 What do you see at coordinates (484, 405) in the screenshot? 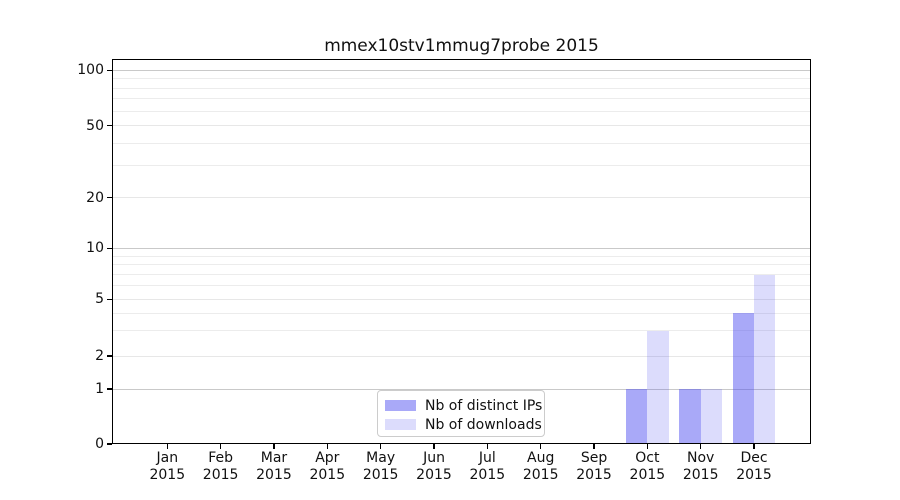
I see `legend-label-distinct-ips: Nb of distinct IPs` at bounding box center [484, 405].